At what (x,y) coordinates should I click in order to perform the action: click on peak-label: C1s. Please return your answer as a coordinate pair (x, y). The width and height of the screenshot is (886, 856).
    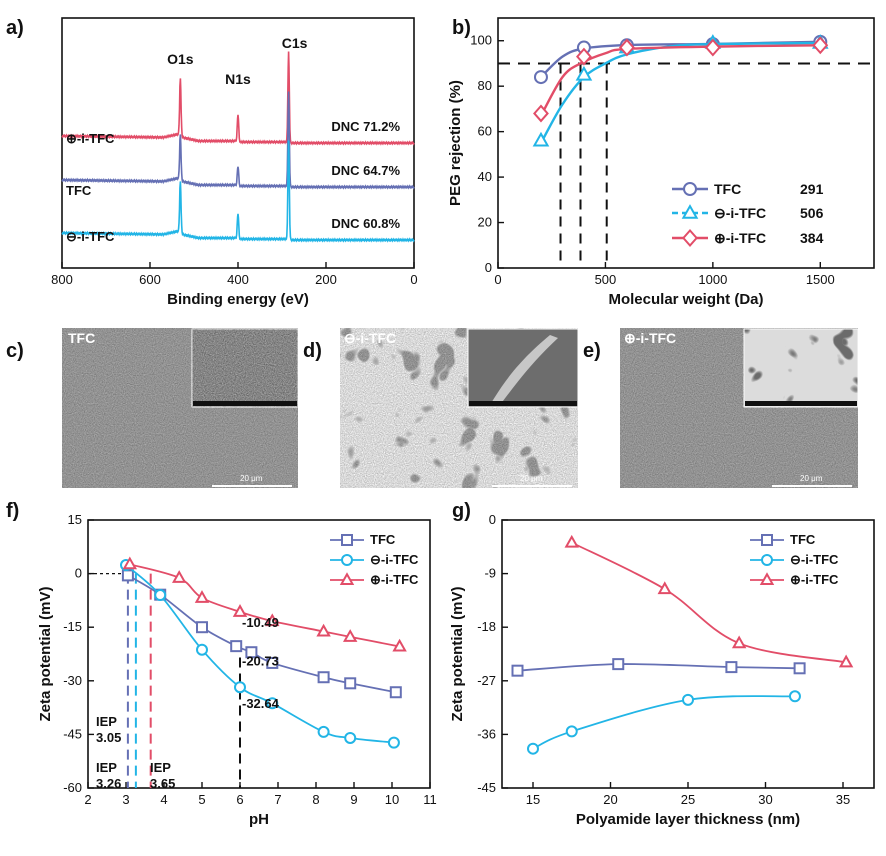
    Looking at the image, I should click on (295, 43).